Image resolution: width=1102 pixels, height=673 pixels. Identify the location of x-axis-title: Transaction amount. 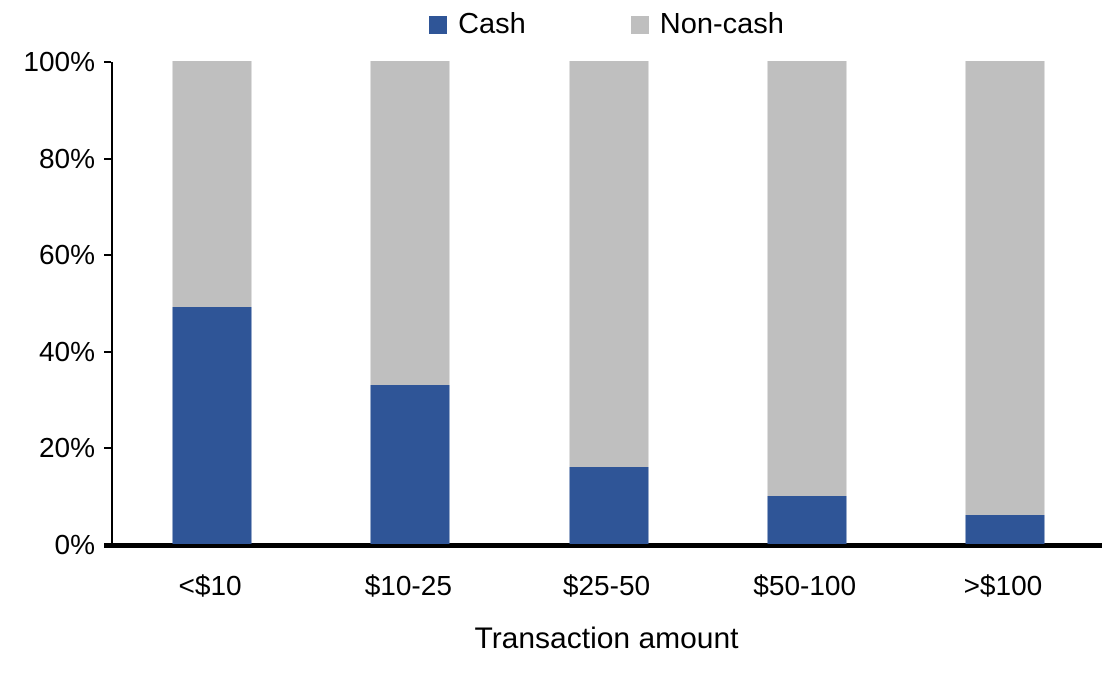
(606, 638).